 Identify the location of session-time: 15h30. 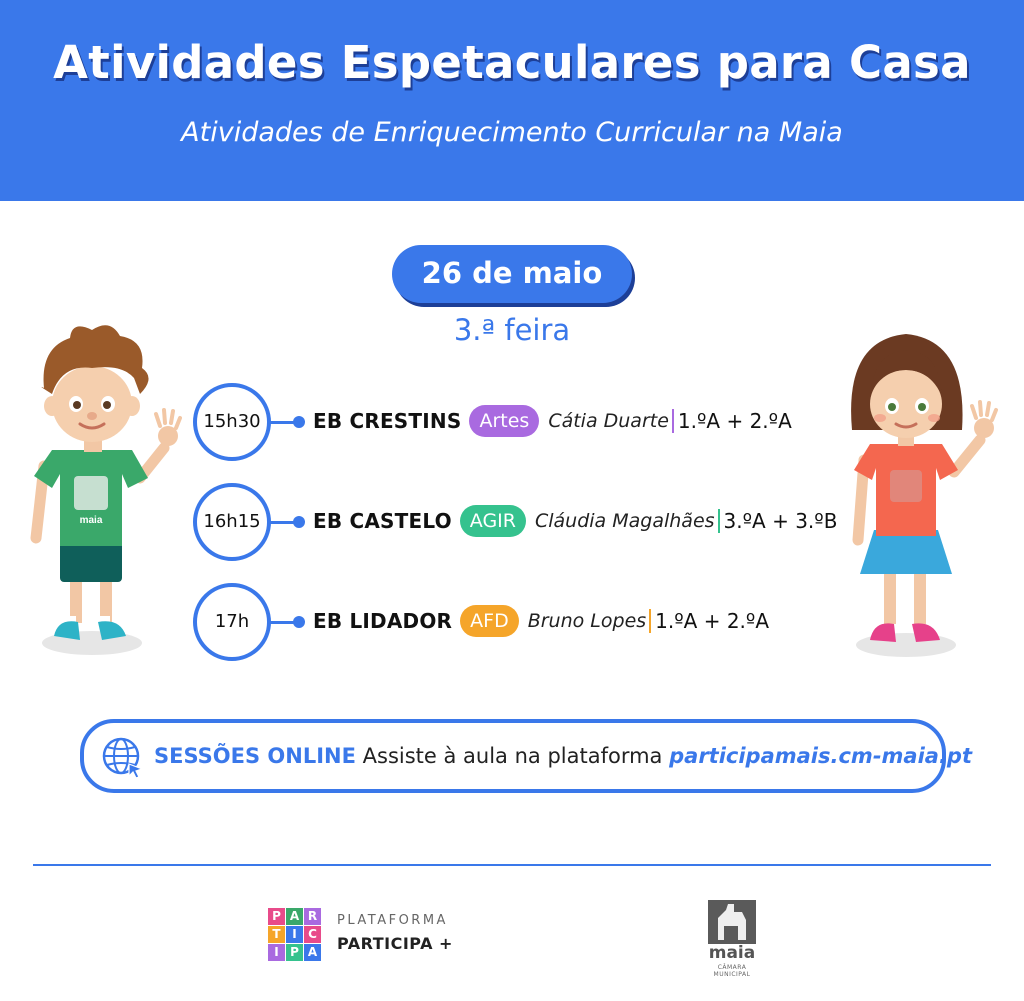
(232, 422).